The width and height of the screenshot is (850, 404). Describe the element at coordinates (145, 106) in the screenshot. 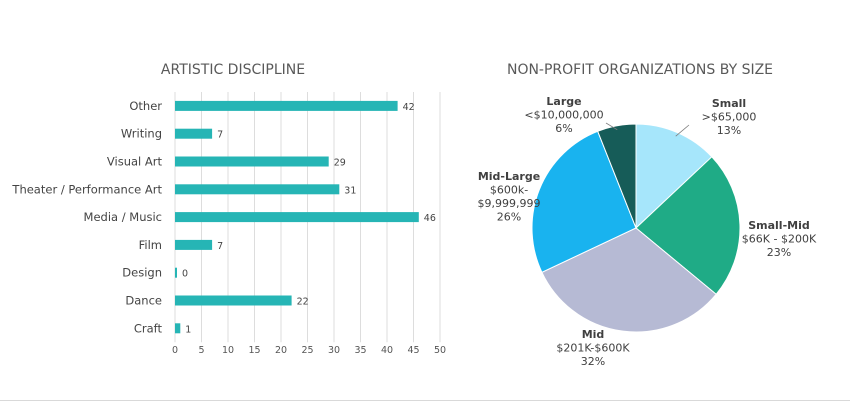

I see `category-label: Other` at that location.